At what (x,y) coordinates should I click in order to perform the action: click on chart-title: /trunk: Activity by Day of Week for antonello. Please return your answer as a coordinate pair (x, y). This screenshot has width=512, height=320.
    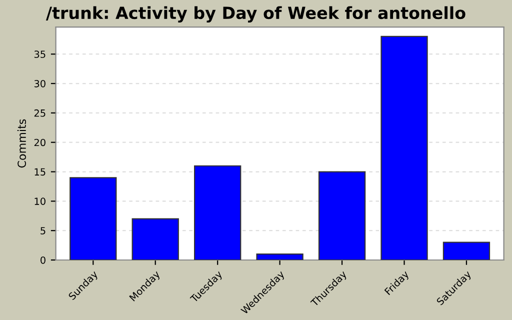
    Looking at the image, I should click on (256, 14).